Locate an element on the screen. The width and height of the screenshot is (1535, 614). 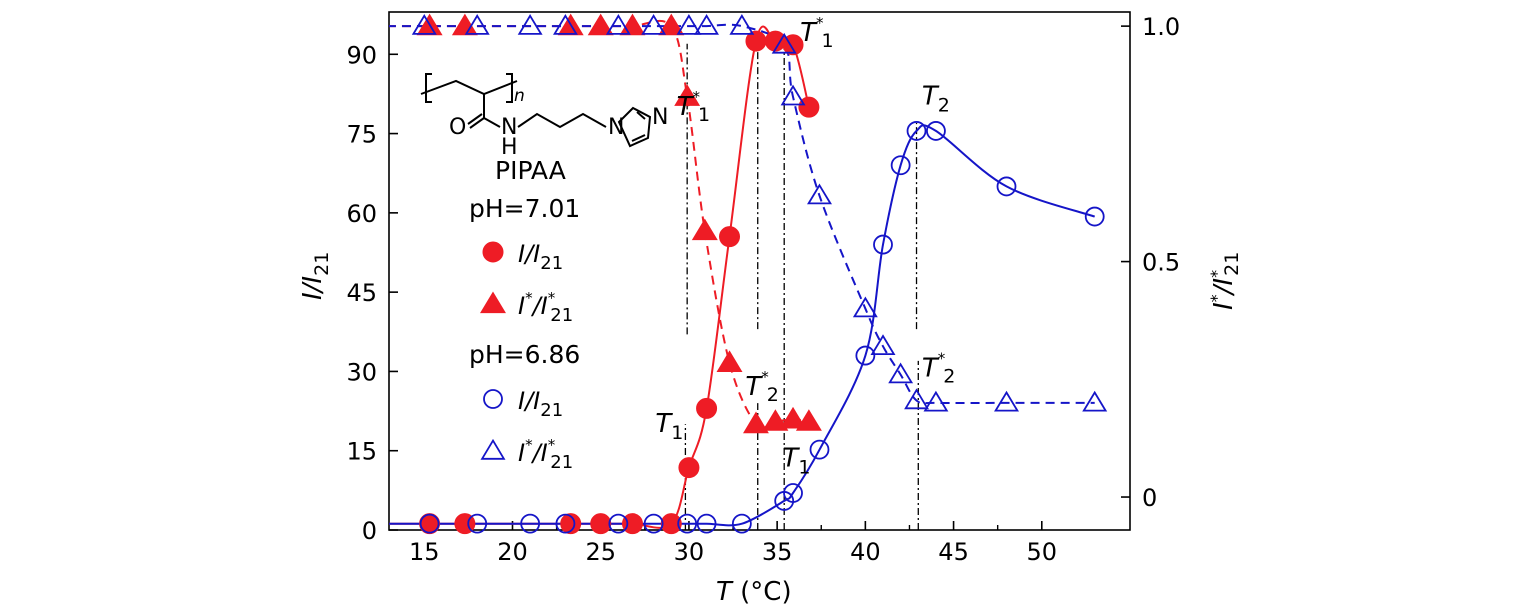
legend-label-0: I/I21 is located at coordinates (540, 257).